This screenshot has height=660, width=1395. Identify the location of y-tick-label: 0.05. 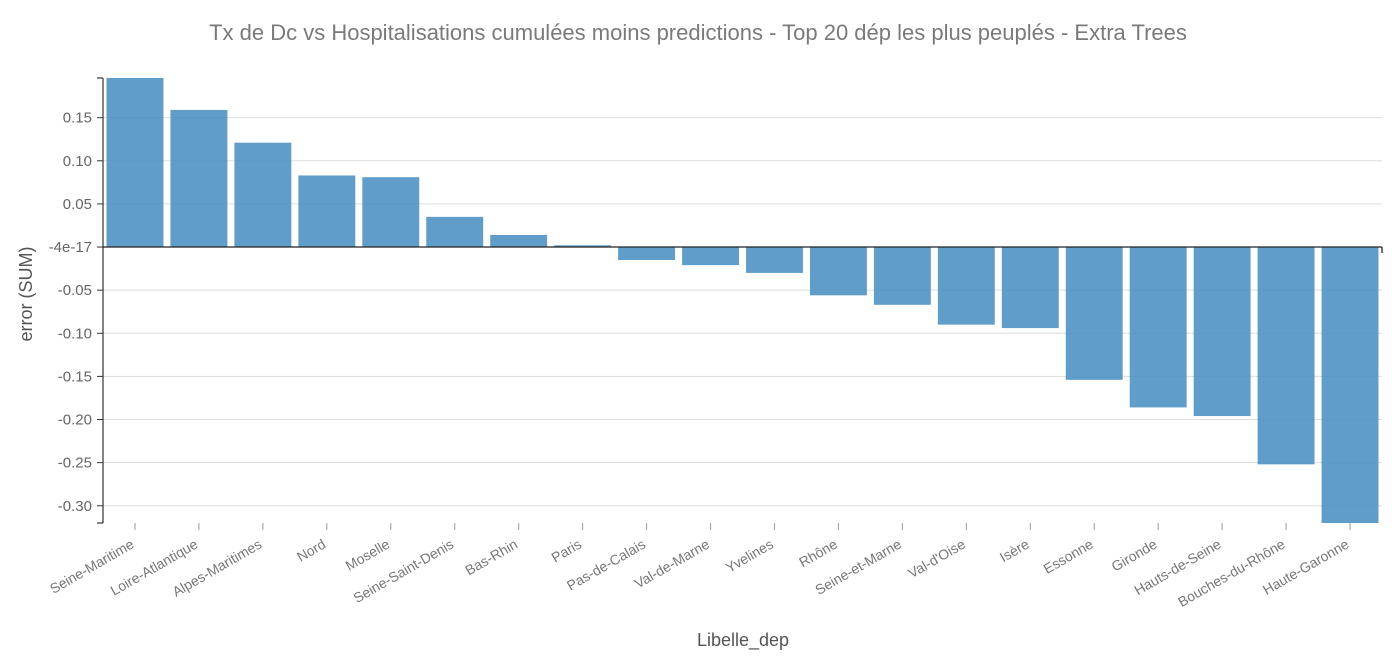
(77, 204).